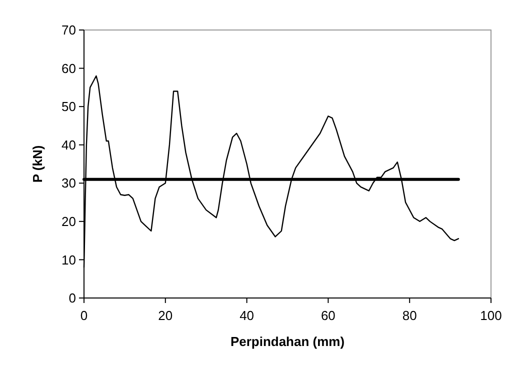 The height and width of the screenshot is (373, 517). What do you see at coordinates (84, 315) in the screenshot?
I see `x-tick-label: 0` at bounding box center [84, 315].